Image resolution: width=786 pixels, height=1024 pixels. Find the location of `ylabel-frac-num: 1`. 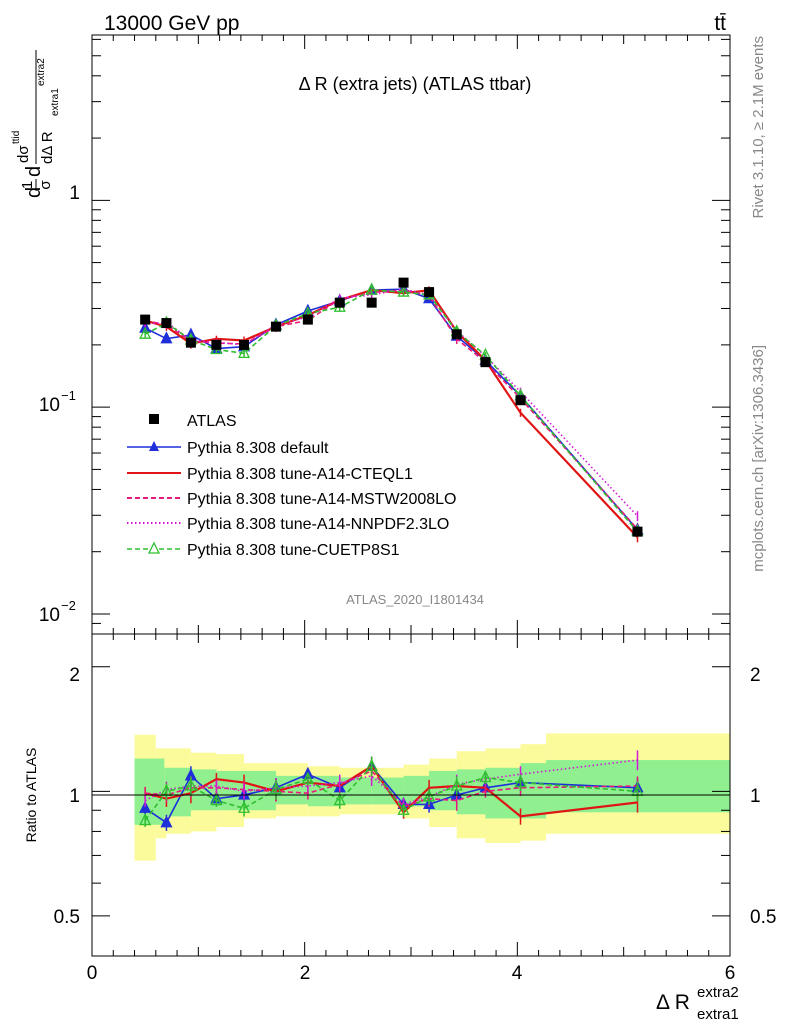

ylabel-frac-num: 1 is located at coordinates (27, 185).